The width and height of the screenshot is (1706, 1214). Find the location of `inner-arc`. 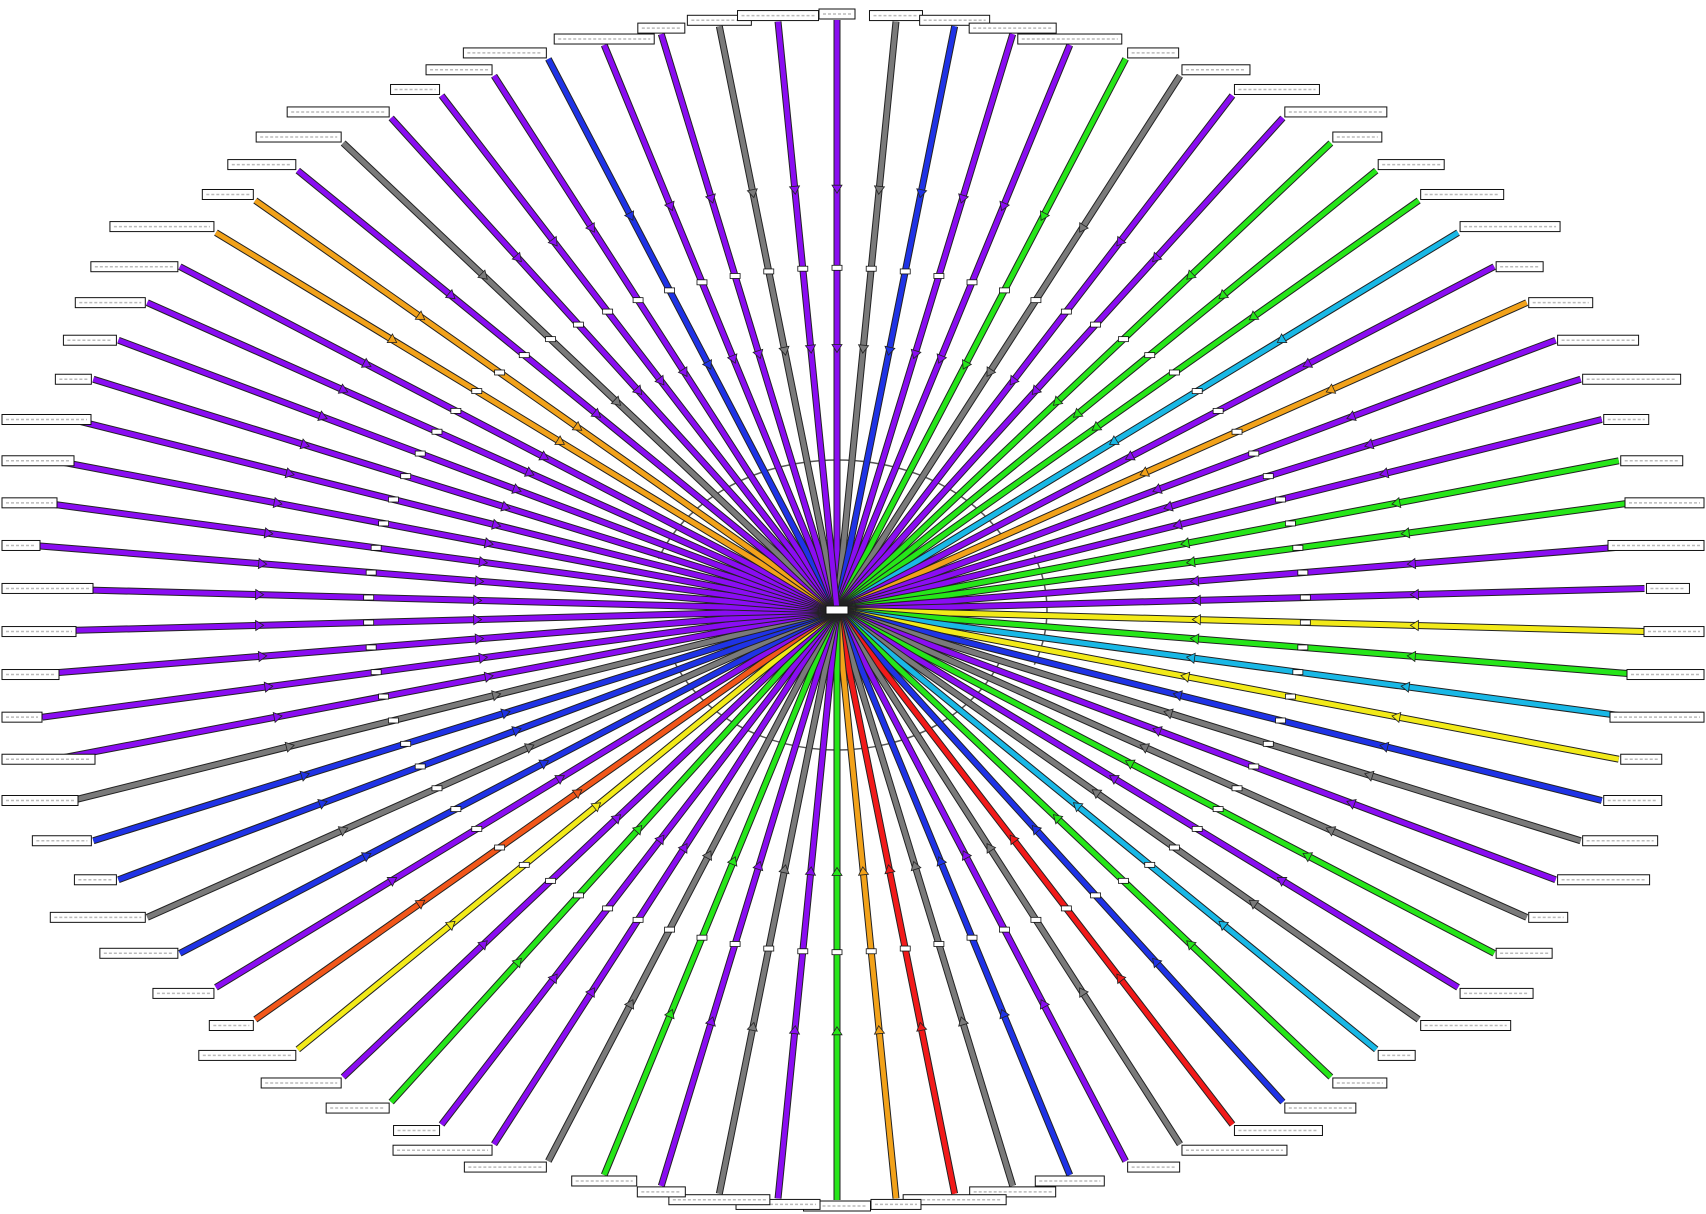

inner-arc is located at coordinates (1040, 610).